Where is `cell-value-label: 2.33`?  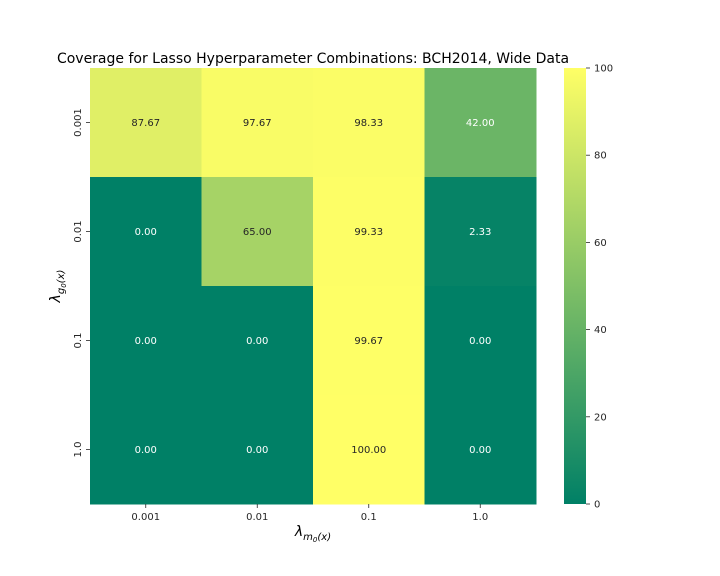 cell-value-label: 2.33 is located at coordinates (480, 232).